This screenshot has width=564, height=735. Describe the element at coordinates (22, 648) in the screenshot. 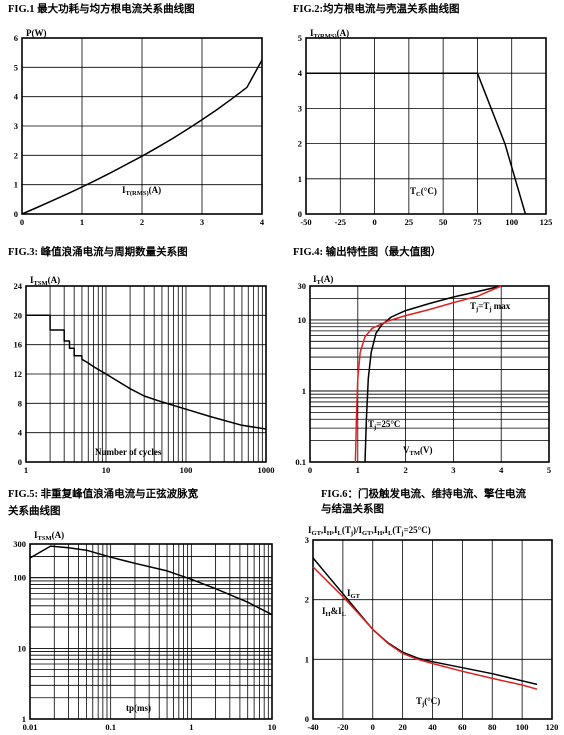

I see `fig5-ytick-label: 10` at that location.